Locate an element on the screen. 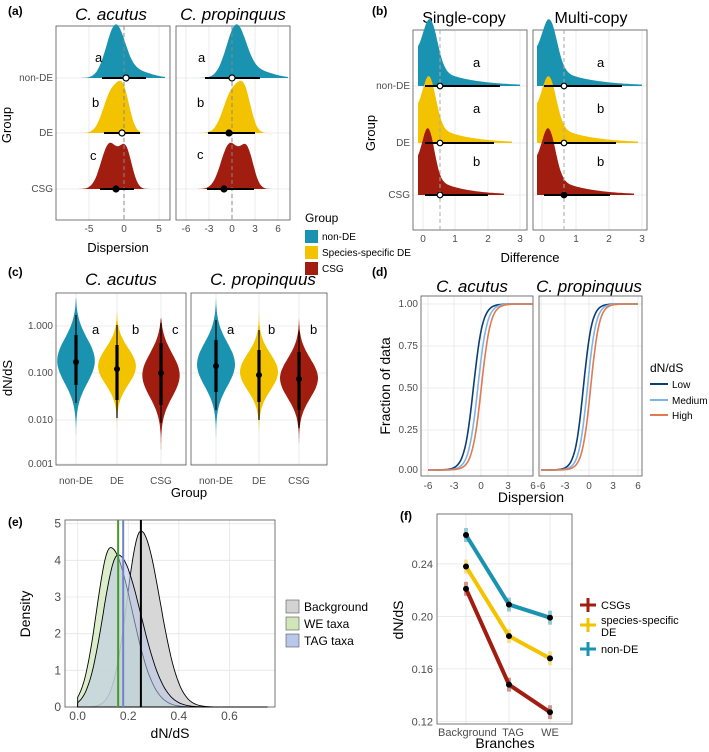 Image resolution: width=709 pixels, height=752 pixels. legend-label-line: species-specific is located at coordinates (640, 621).